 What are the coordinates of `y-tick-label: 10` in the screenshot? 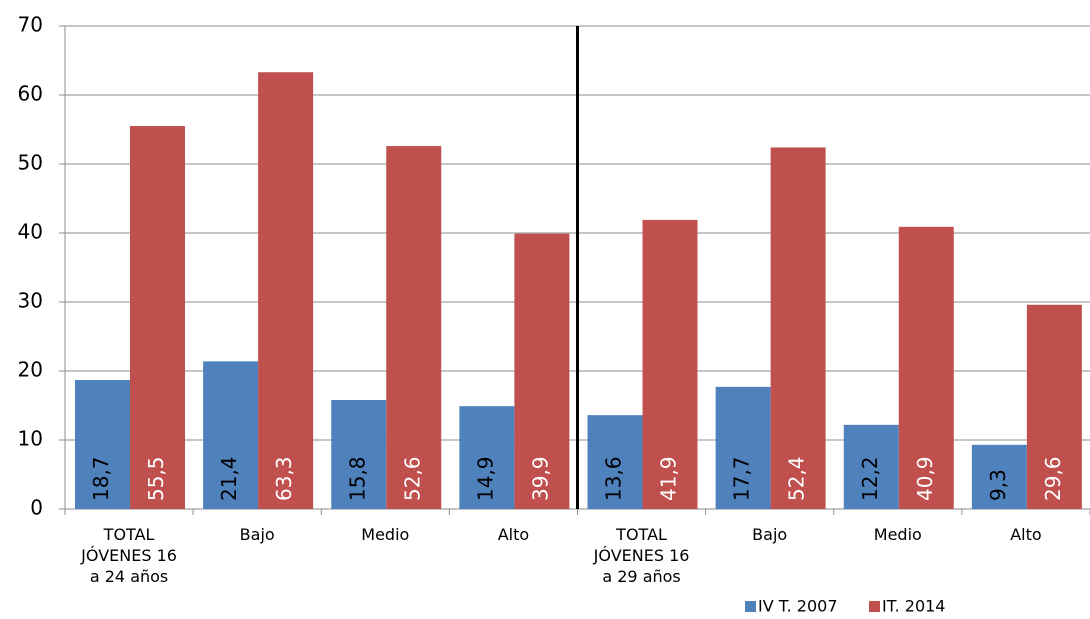 It's located at (30, 439).